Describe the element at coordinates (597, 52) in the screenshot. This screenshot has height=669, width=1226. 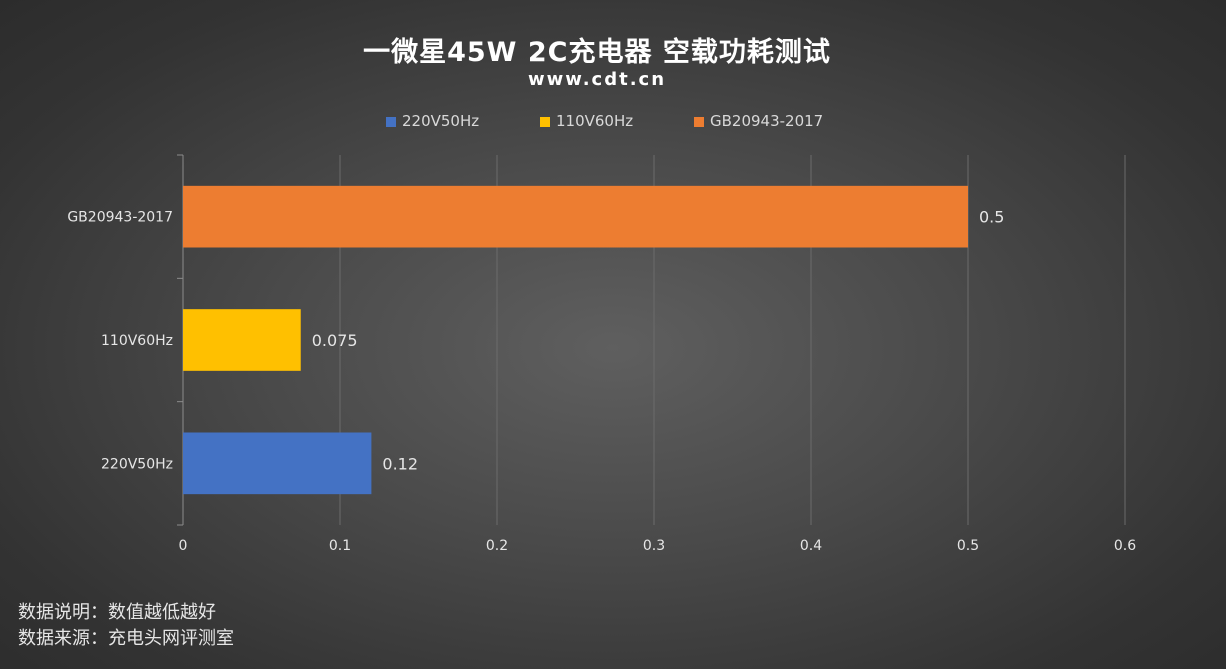
I see `chart-title: 一微星45W 2C充电器 空载功耗测试` at that location.